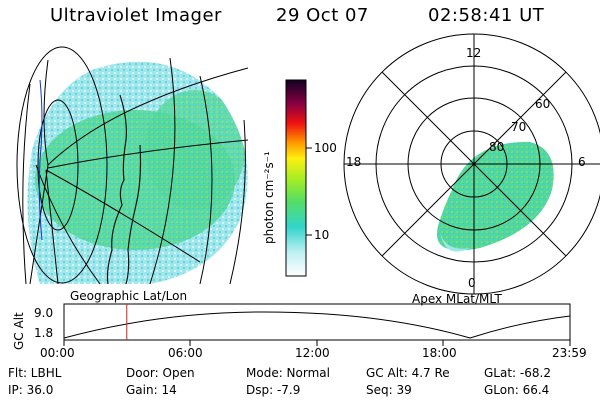 The image size is (600, 400). Describe the element at coordinates (44, 333) in the screenshot. I see `altitude-ytick-low: 1.8` at that location.